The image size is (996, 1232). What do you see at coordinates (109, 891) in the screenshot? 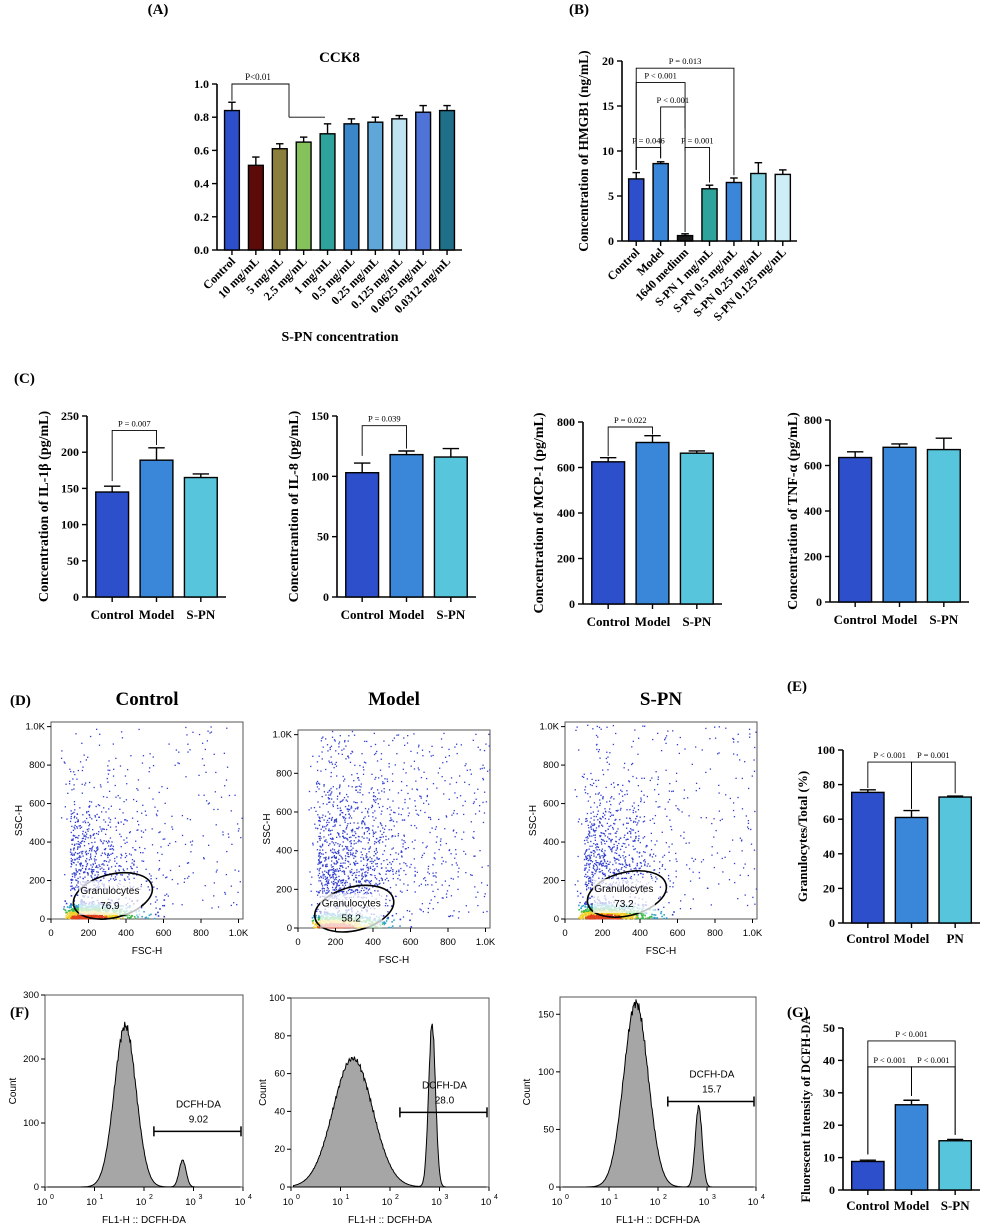
I see `gate-label: Granulocytes` at bounding box center [109, 891].